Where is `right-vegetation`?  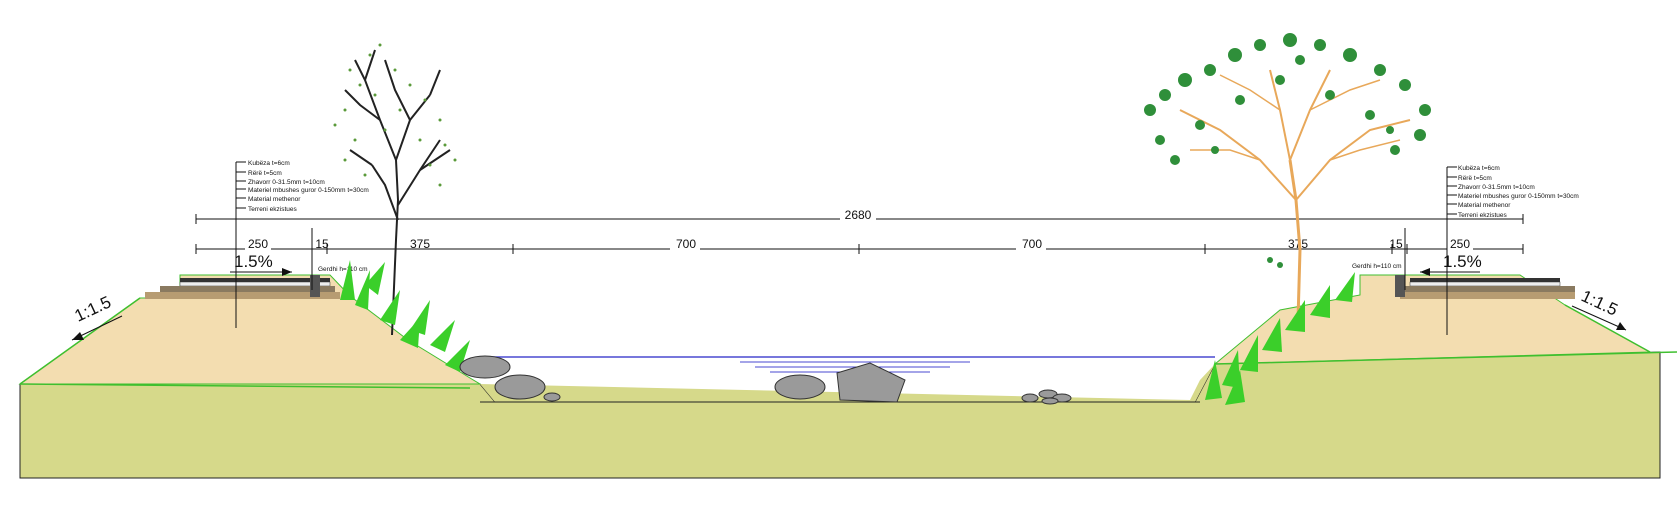
right-vegetation is located at coordinates (1280, 338).